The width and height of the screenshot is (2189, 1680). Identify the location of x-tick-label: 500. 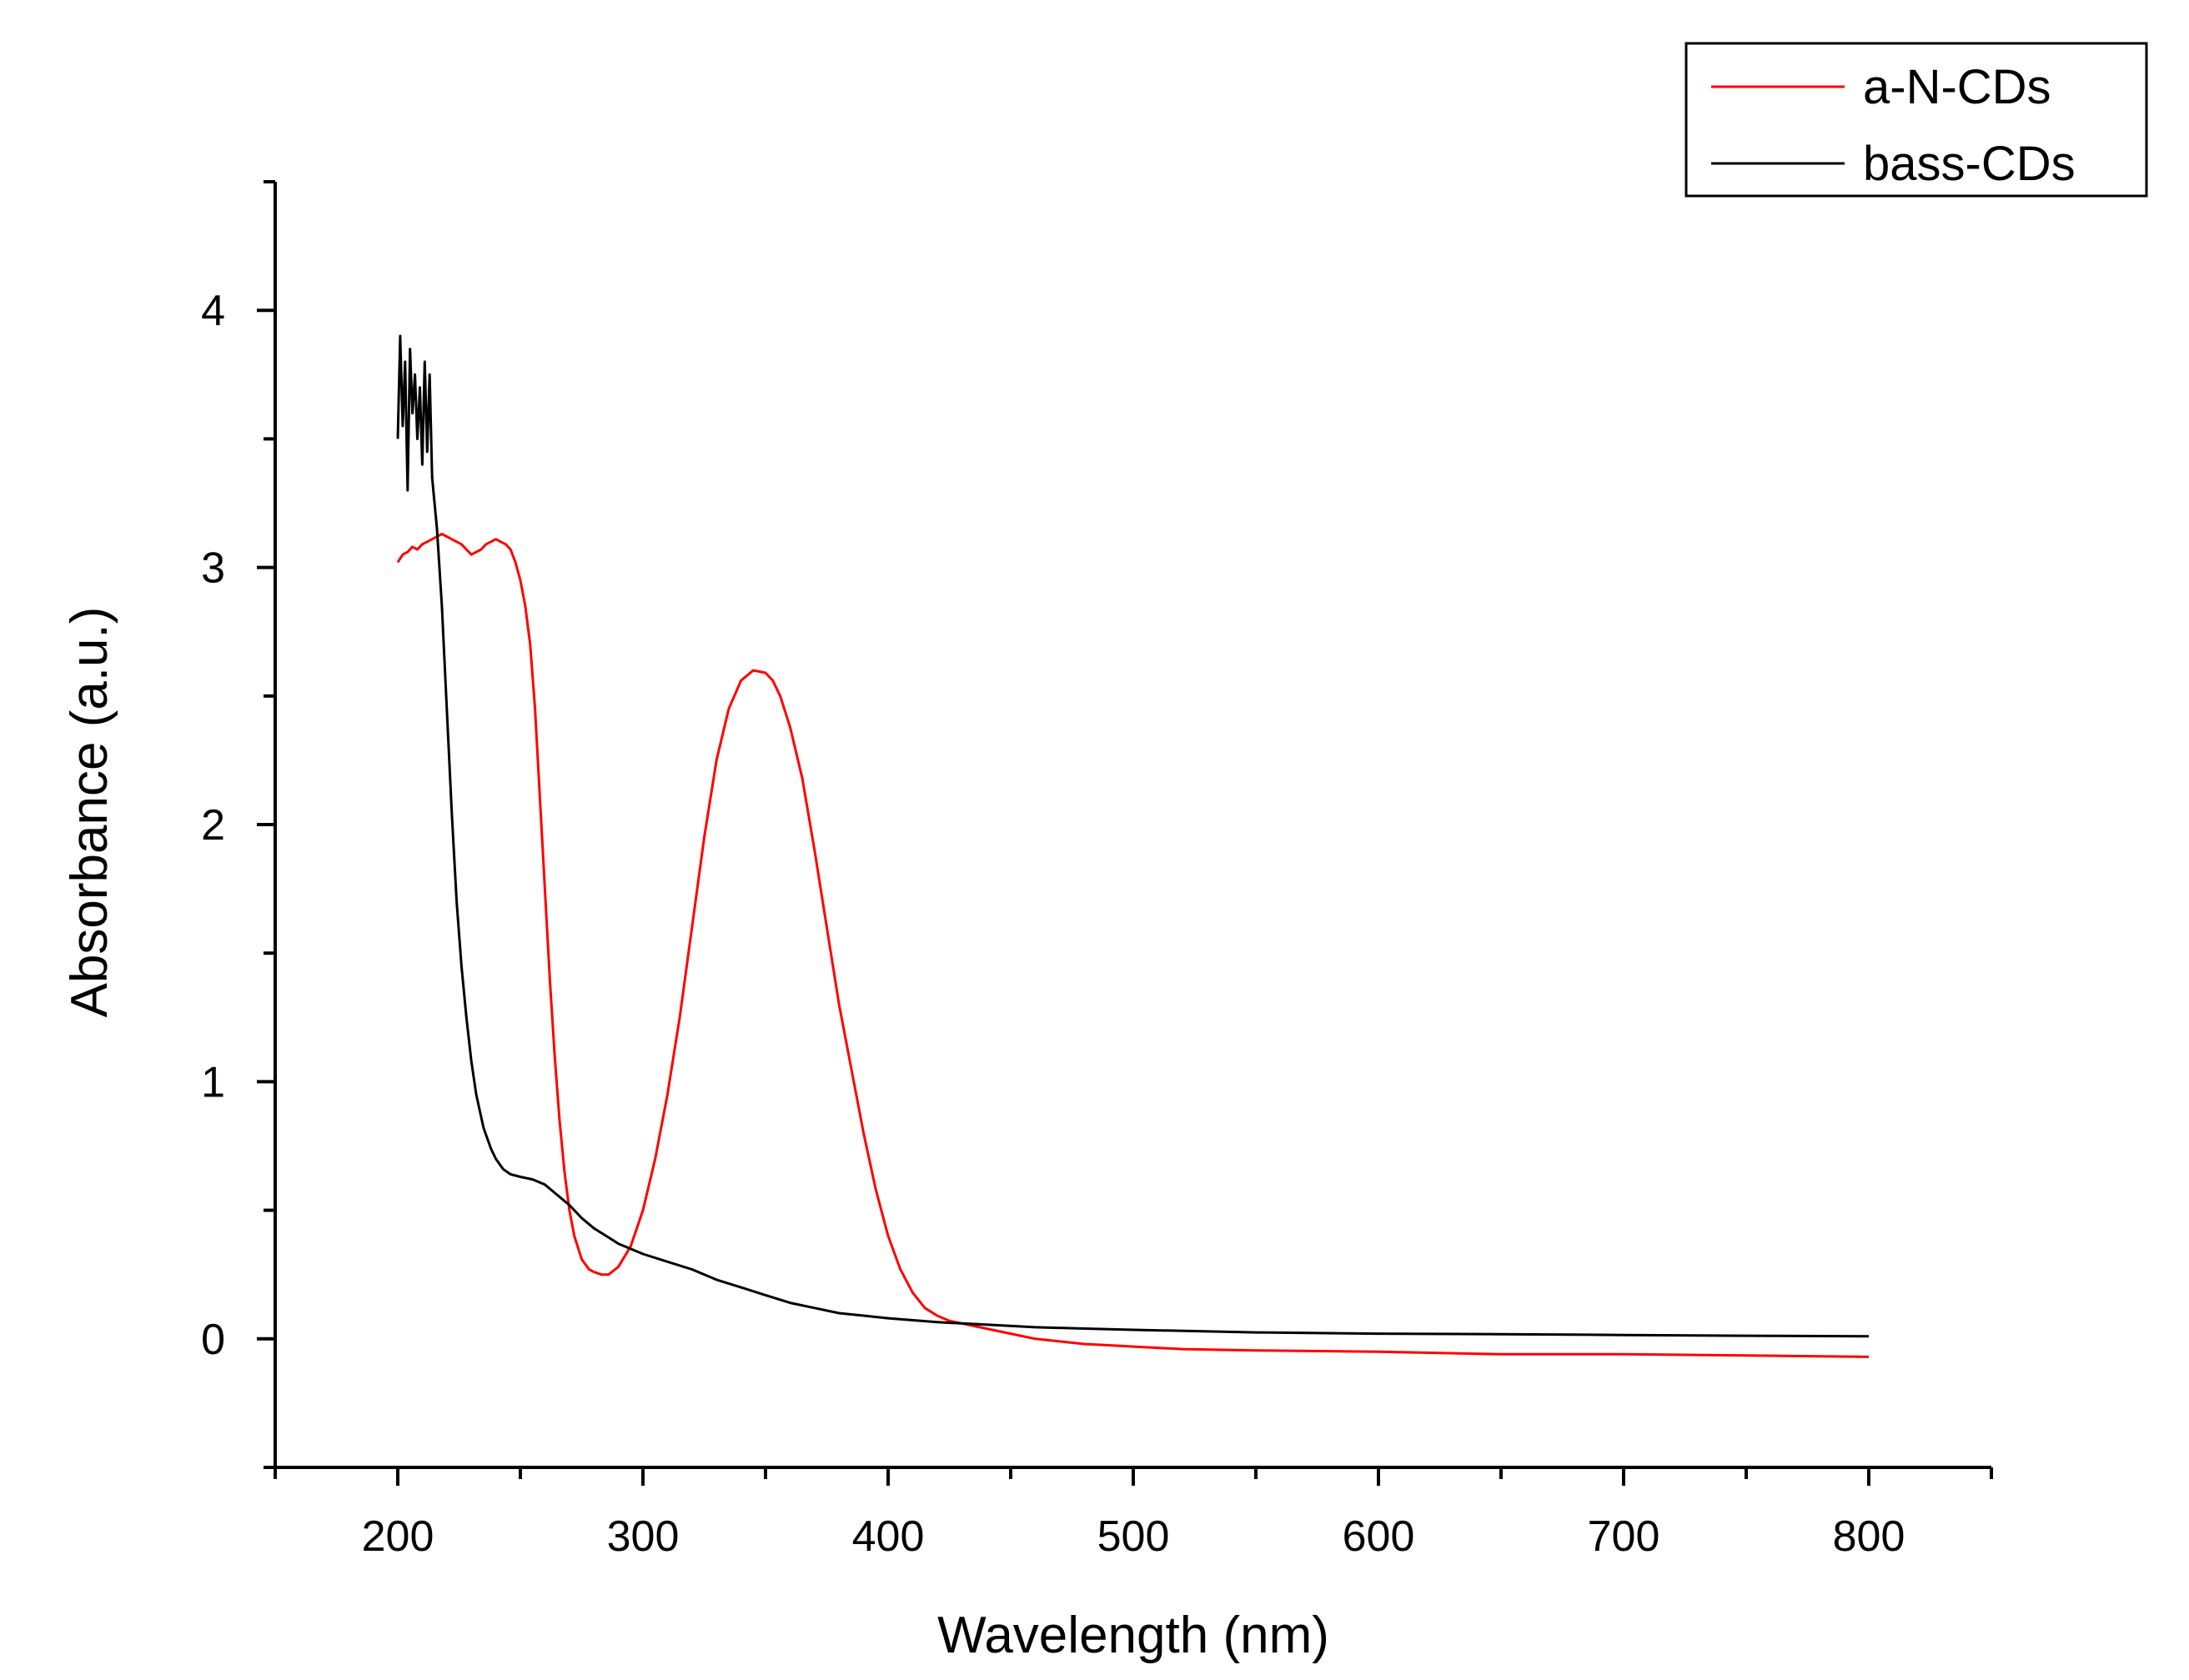
(1134, 1536).